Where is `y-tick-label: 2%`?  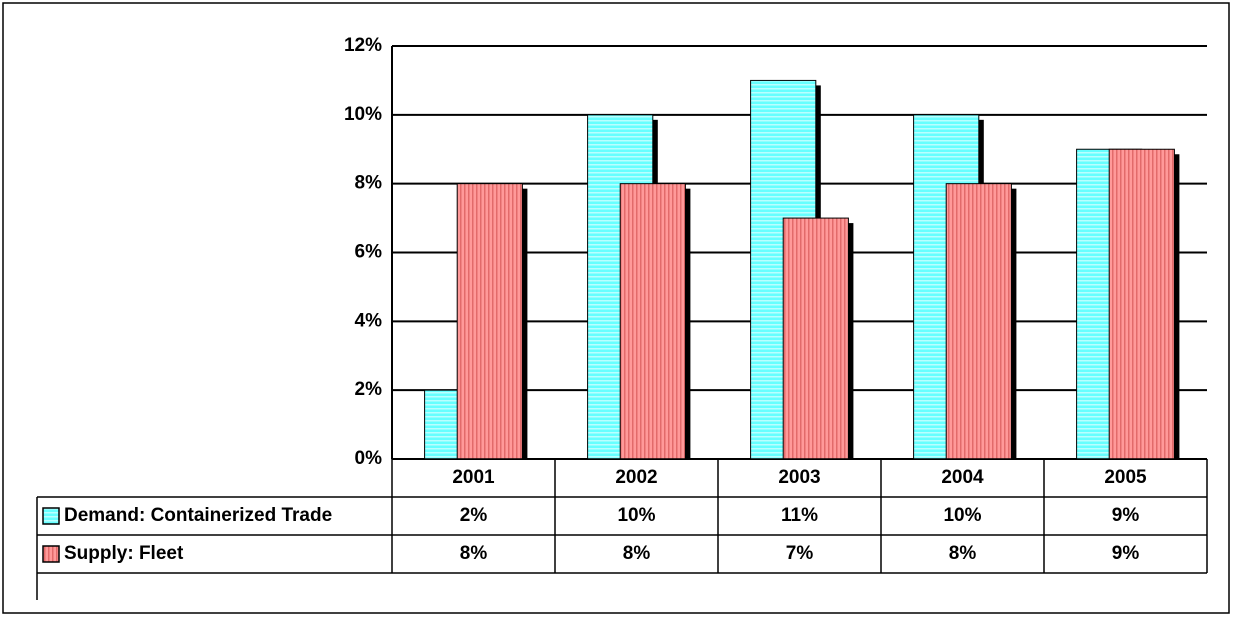
y-tick-label: 2% is located at coordinates (369, 389).